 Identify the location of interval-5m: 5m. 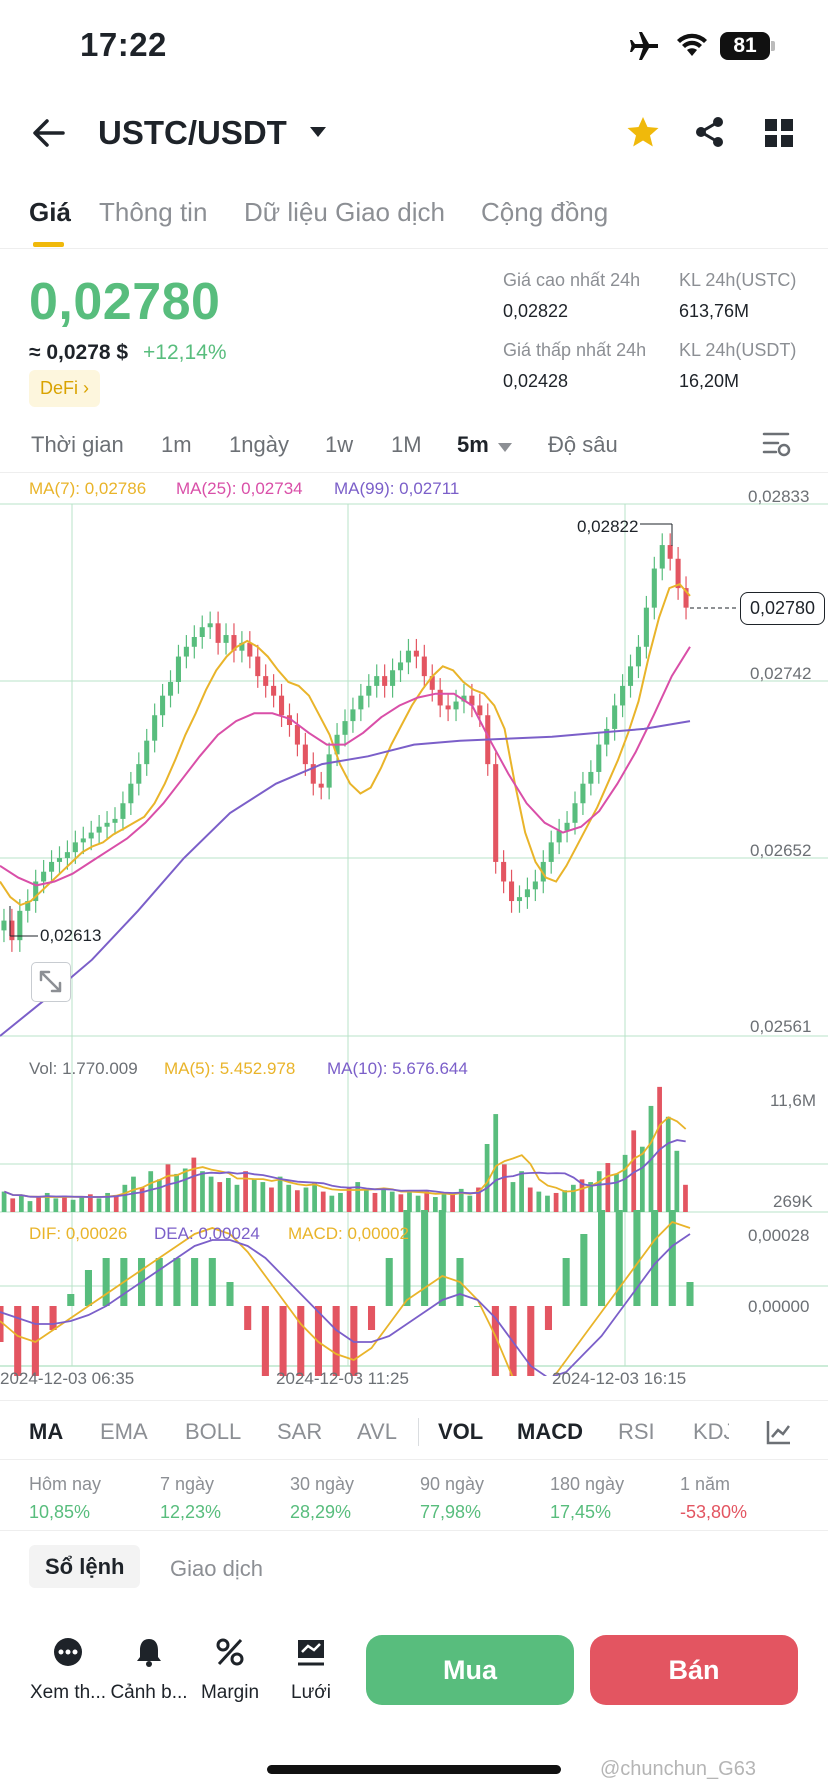
(473, 444).